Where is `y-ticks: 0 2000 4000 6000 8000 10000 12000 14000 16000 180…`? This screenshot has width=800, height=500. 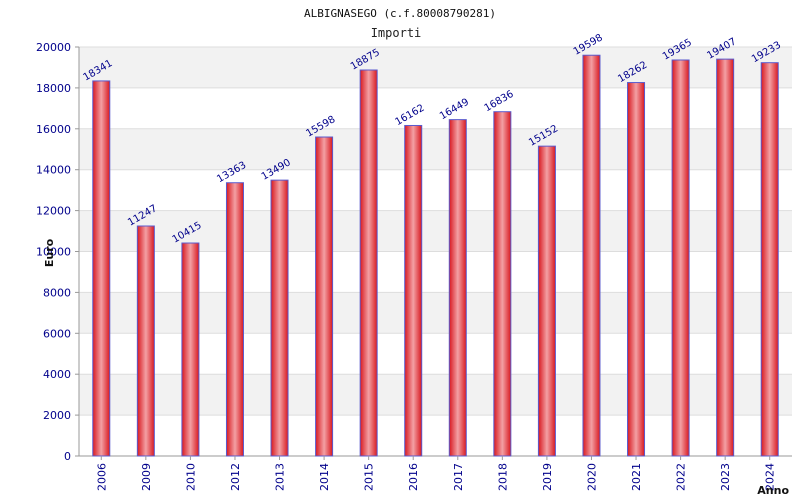 y-ticks: 0 2000 4000 6000 8000 10000 12000 14000 16000 180… is located at coordinates (57, 252).